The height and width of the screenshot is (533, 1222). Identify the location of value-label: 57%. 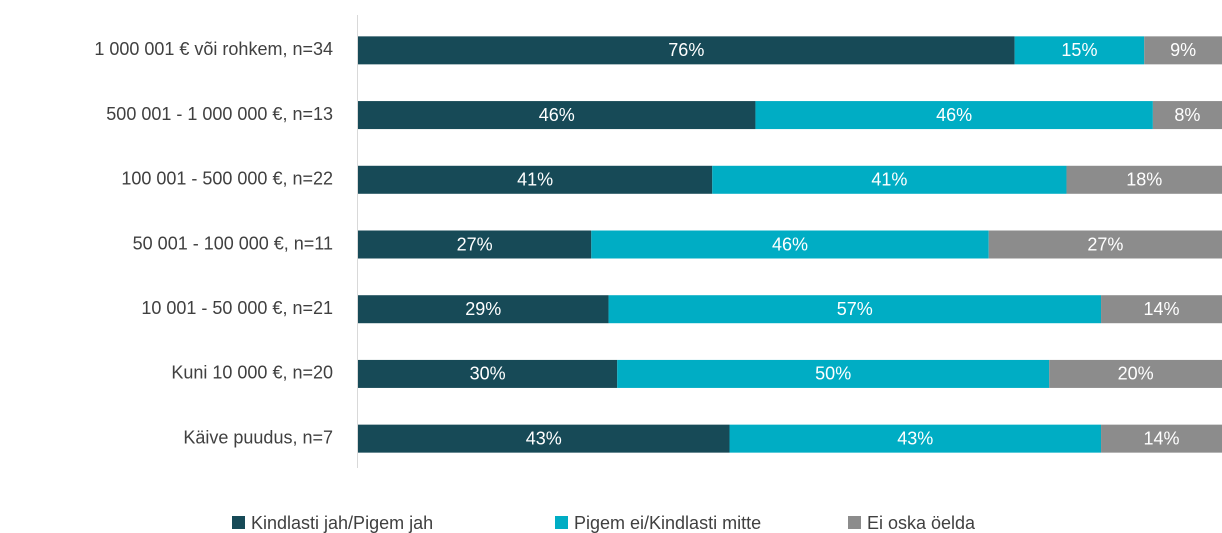
(855, 309).